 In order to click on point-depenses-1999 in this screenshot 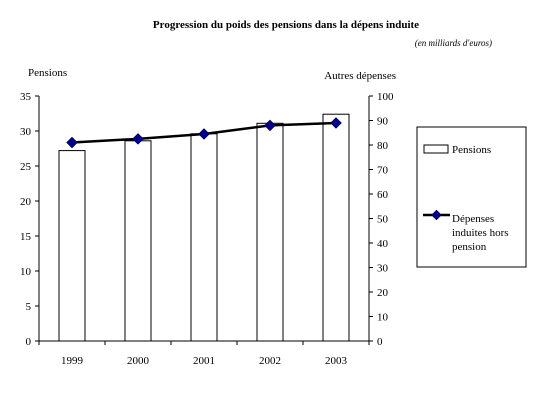, I will do `click(72, 142)`.